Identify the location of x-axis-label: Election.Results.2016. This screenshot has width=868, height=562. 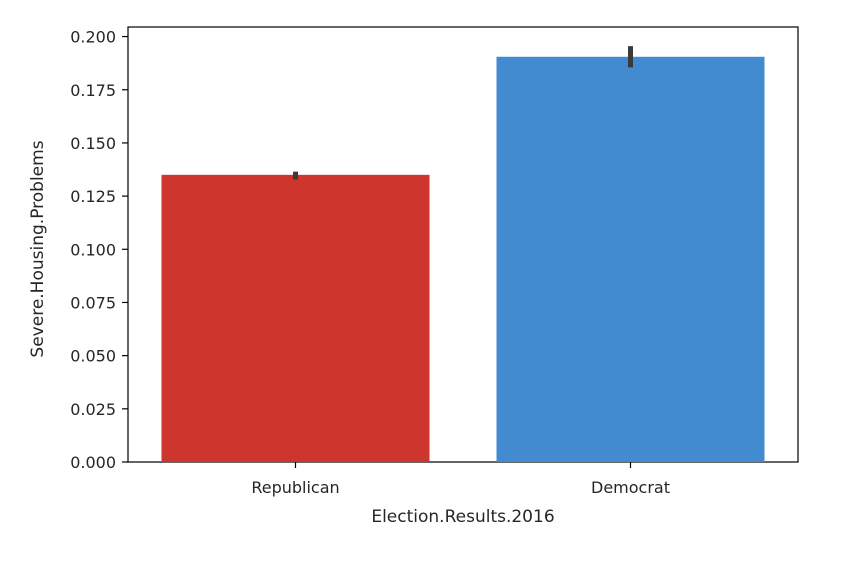
(462, 517).